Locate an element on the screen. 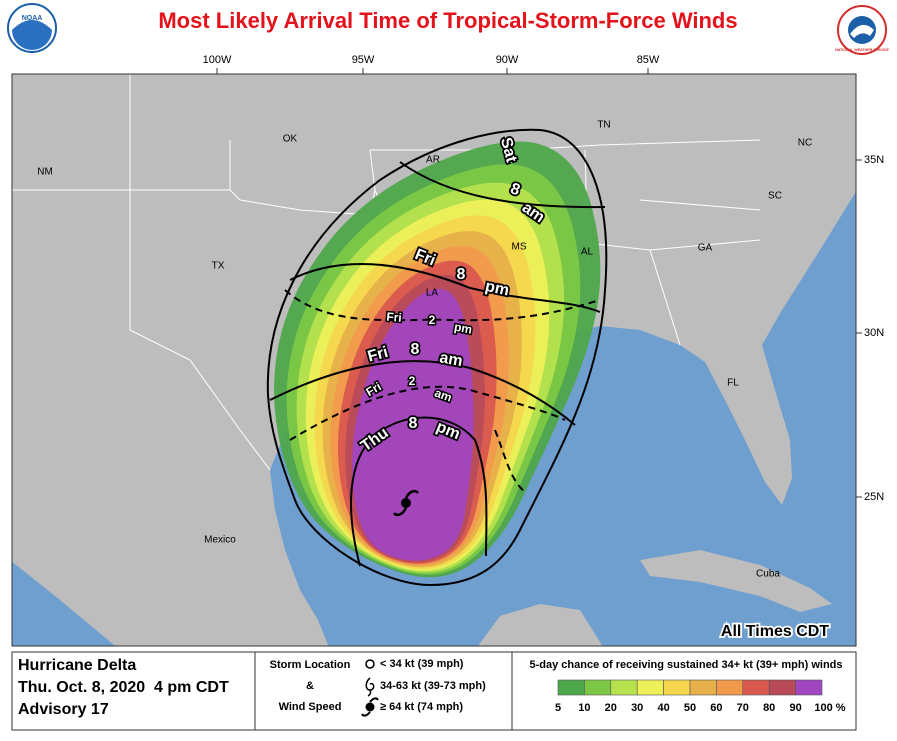  probability-zone is located at coordinates (413, 424).